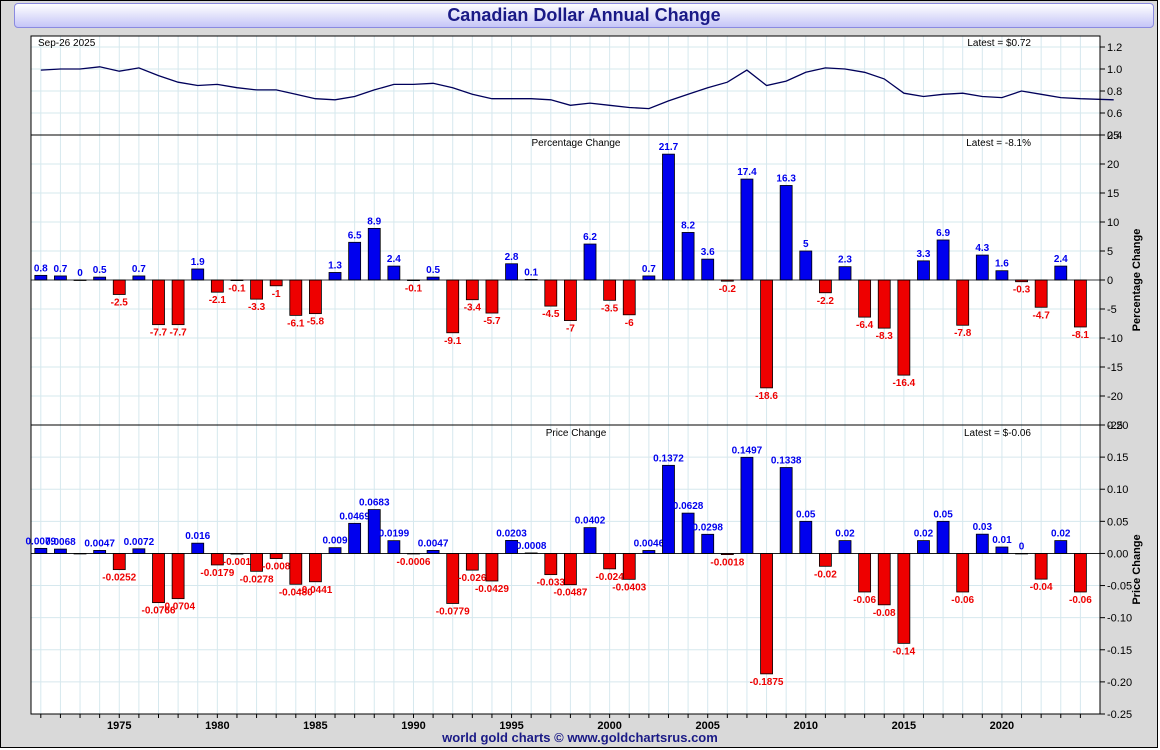 The height and width of the screenshot is (750, 1160). What do you see at coordinates (394, 547) in the screenshot?
I see `bar-1989` at bounding box center [394, 547].